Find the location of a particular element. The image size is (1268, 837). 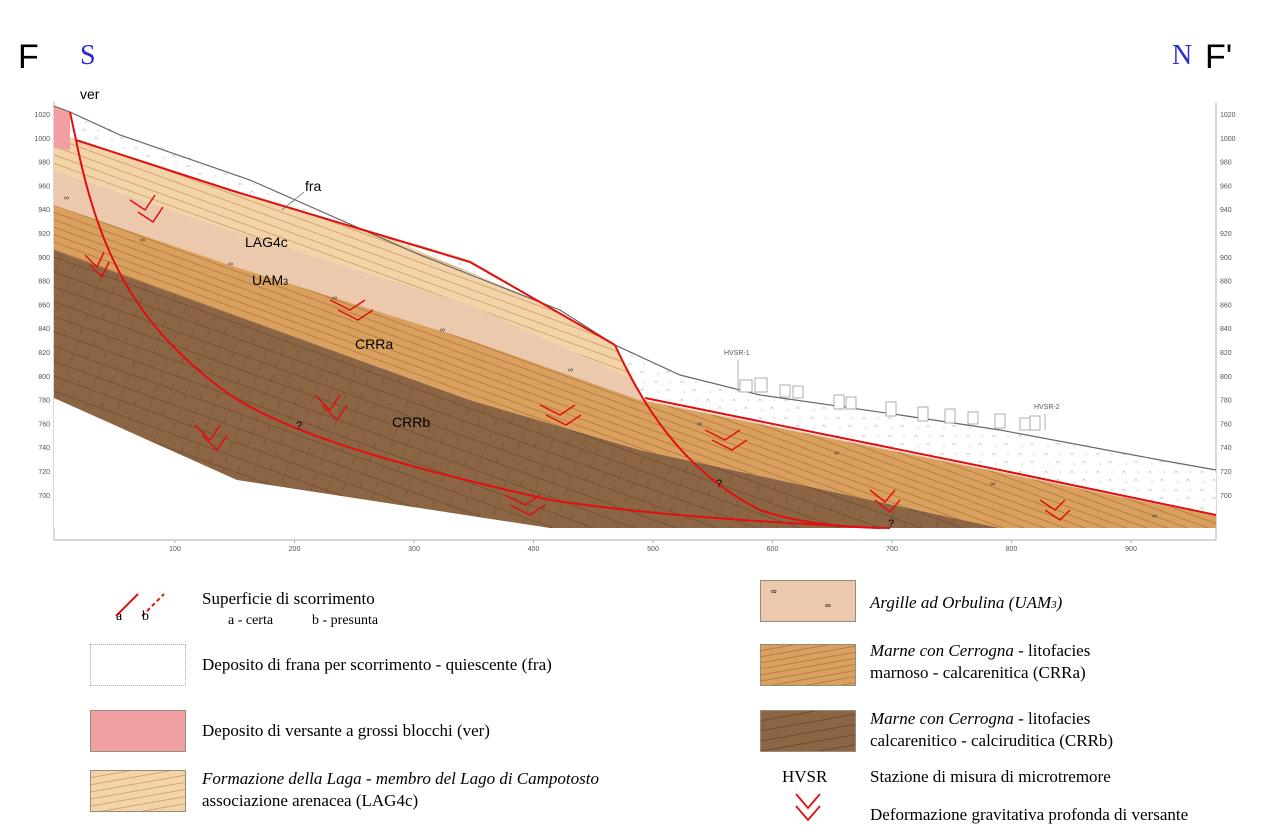

x-tick-label: 300 is located at coordinates (414, 549).